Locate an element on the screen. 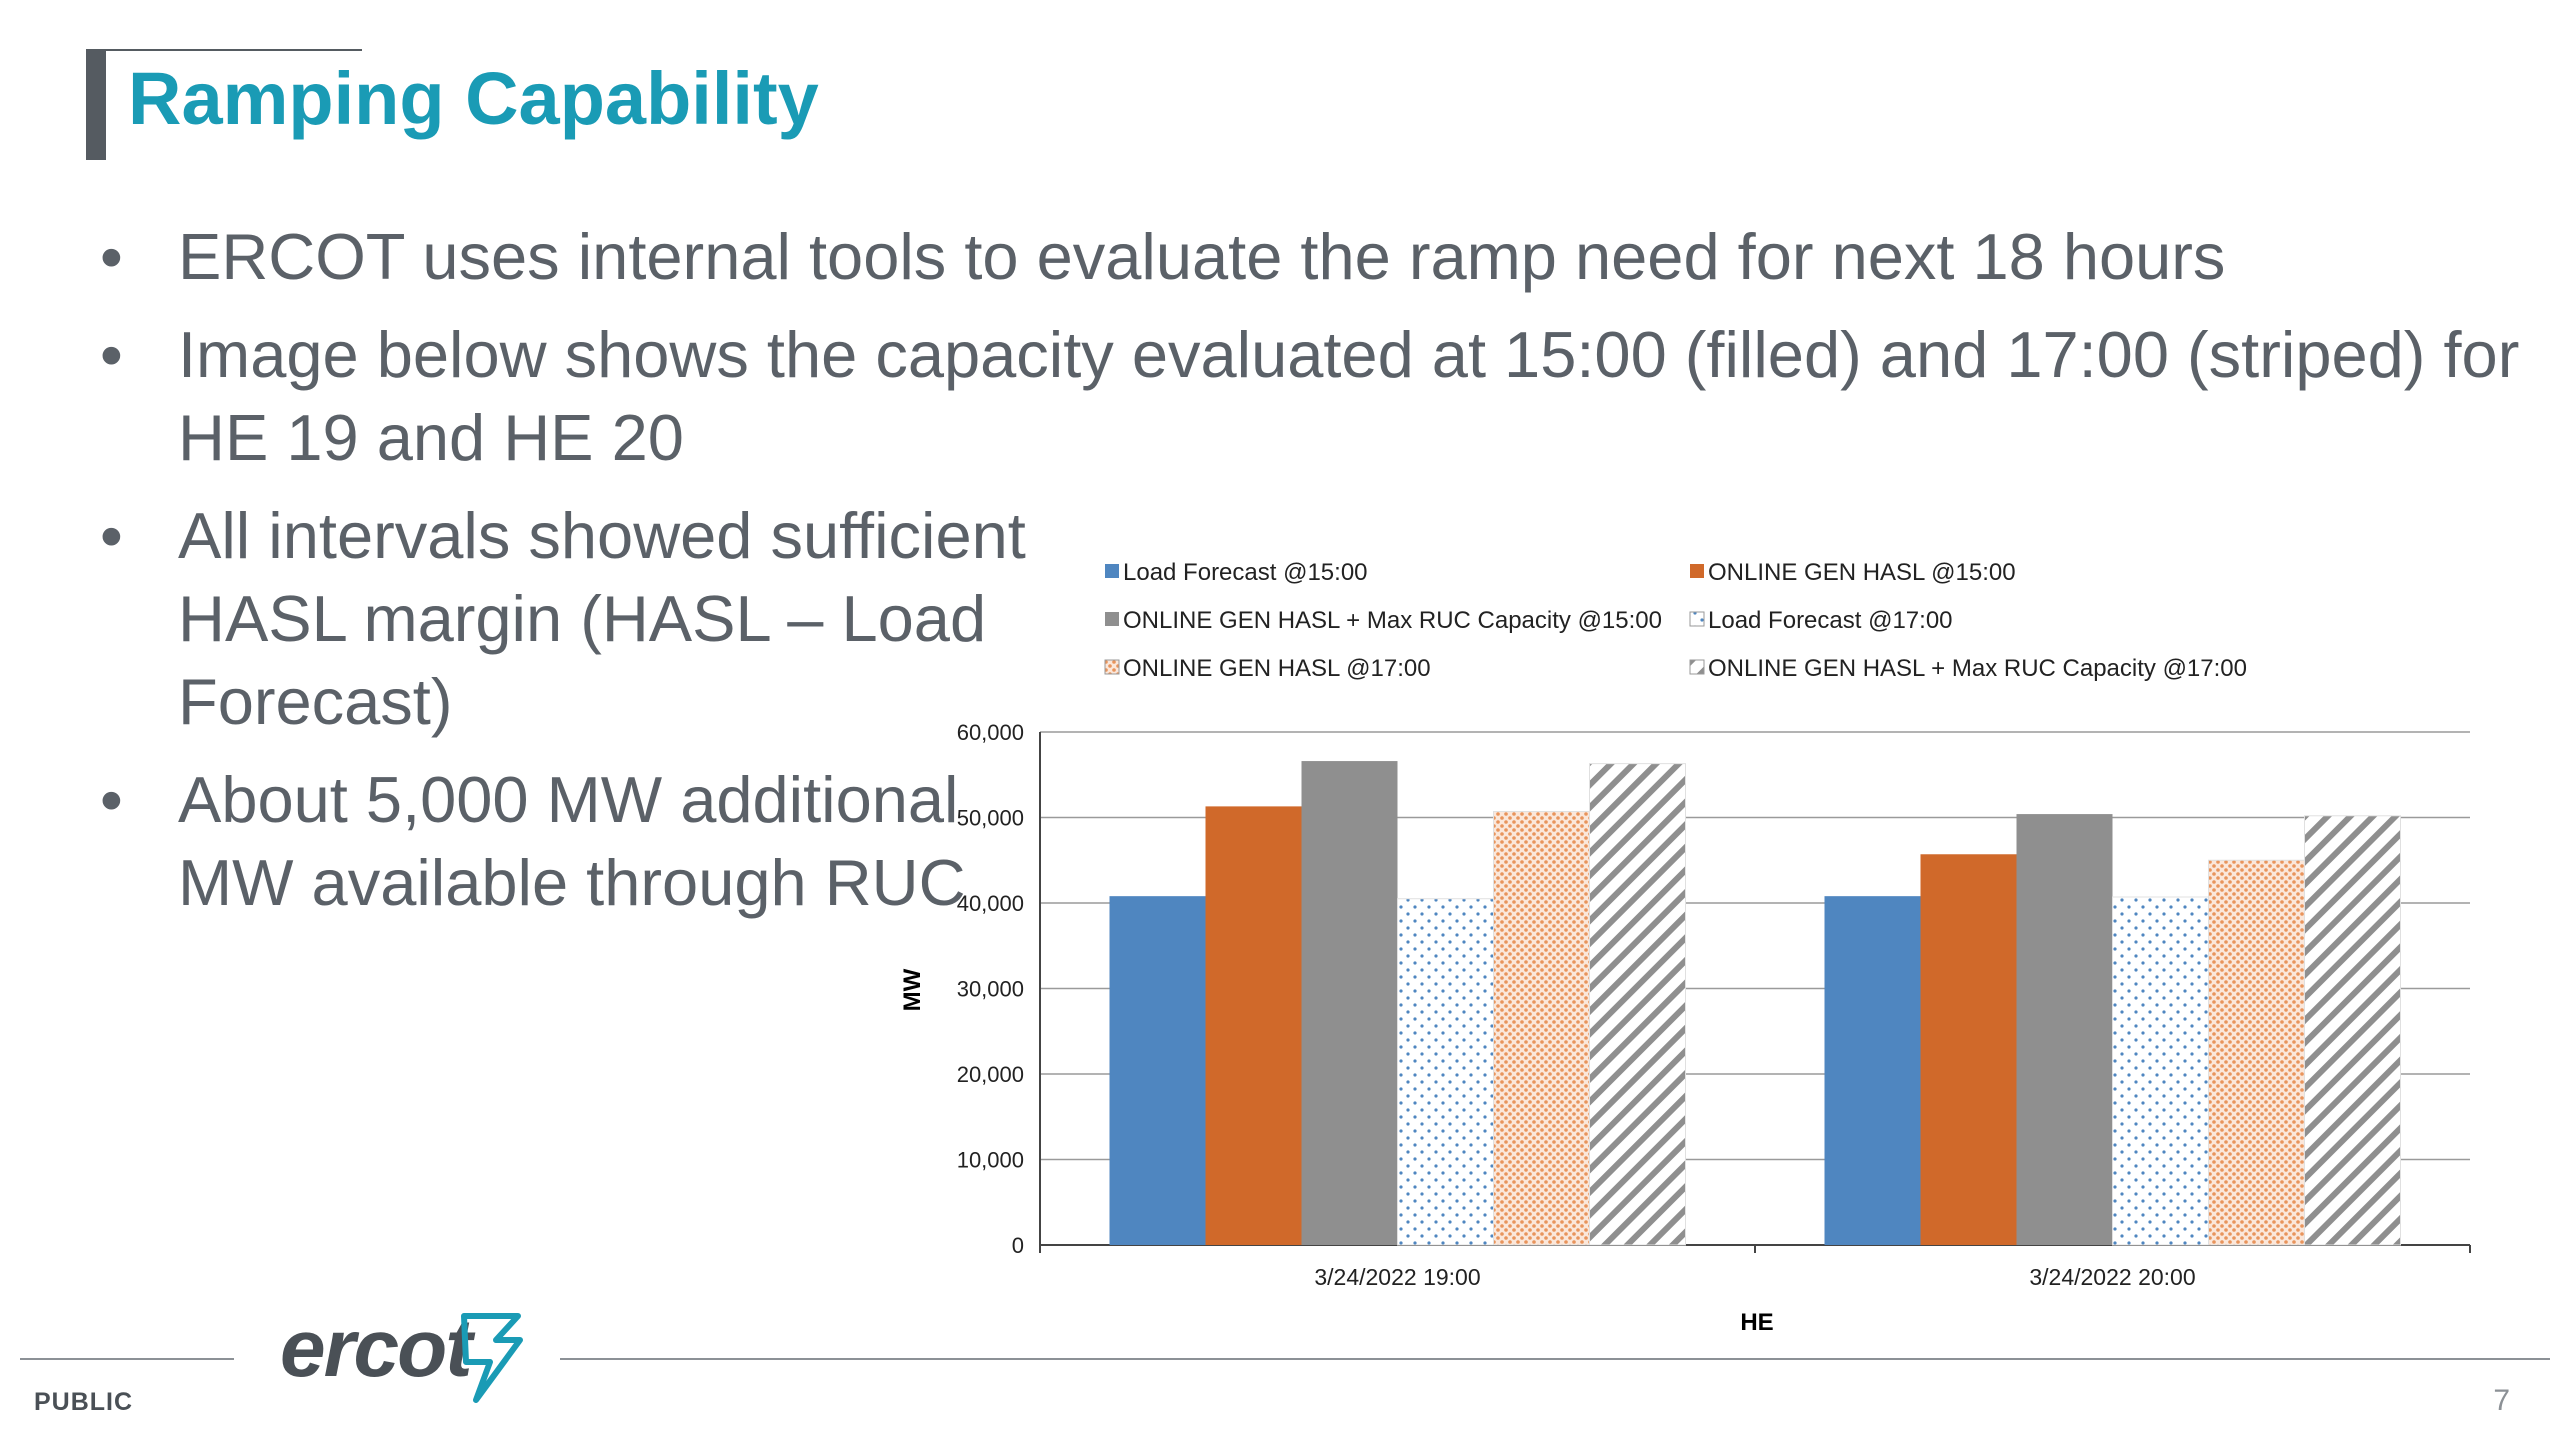 Image resolution: width=2560 pixels, height=1440 pixels. footer-rule-left is located at coordinates (127, 1359).